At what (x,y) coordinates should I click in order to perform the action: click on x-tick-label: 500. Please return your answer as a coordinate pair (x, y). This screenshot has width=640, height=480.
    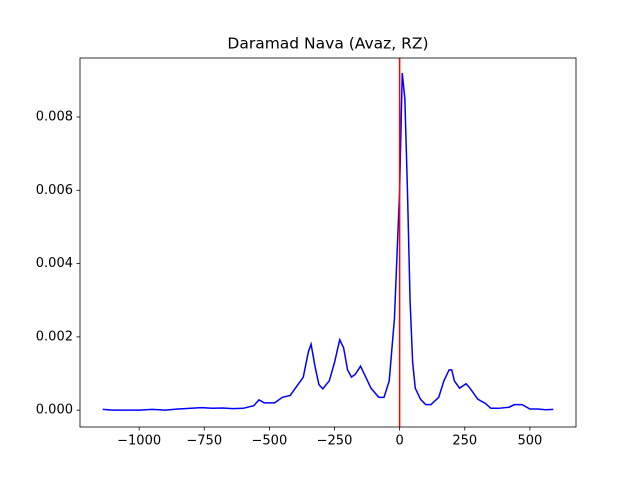
    Looking at the image, I should click on (529, 441).